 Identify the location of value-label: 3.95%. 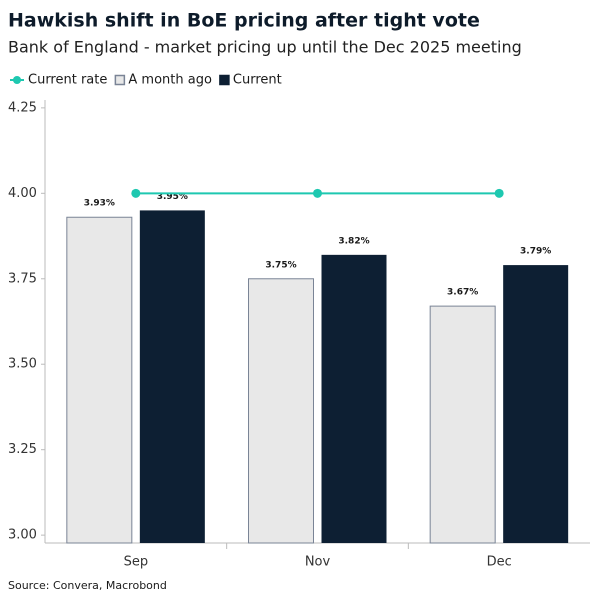
(172, 197).